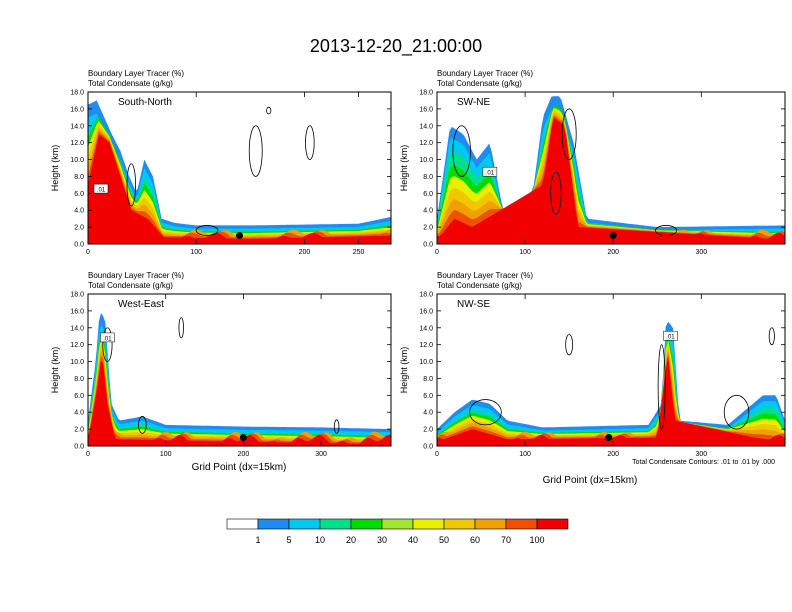  I want to click on colorbar-label: 50, so click(444, 540).